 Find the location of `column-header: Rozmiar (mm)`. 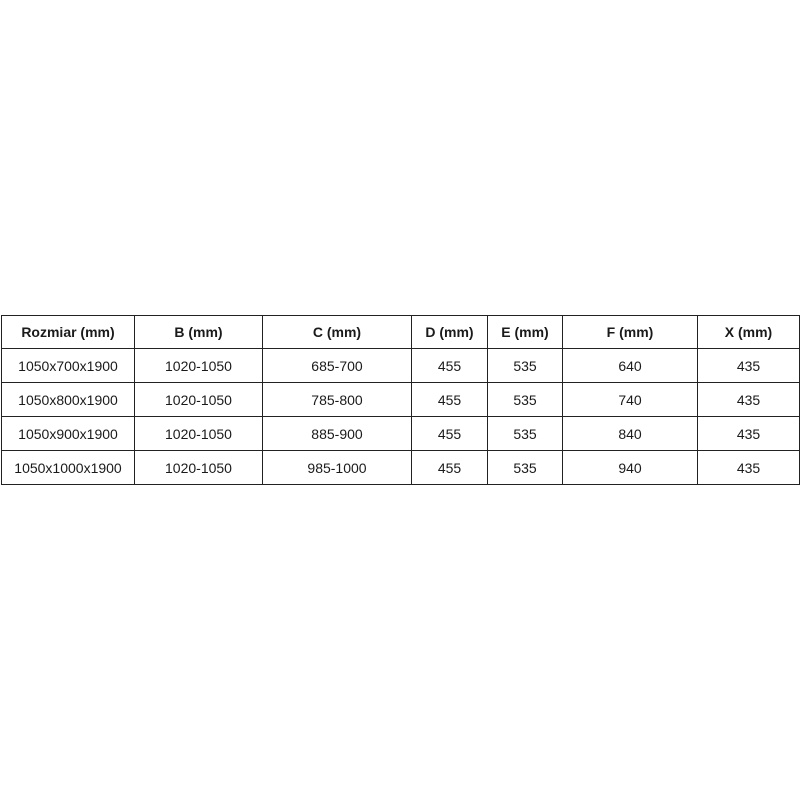

column-header: Rozmiar (mm) is located at coordinates (68, 332).